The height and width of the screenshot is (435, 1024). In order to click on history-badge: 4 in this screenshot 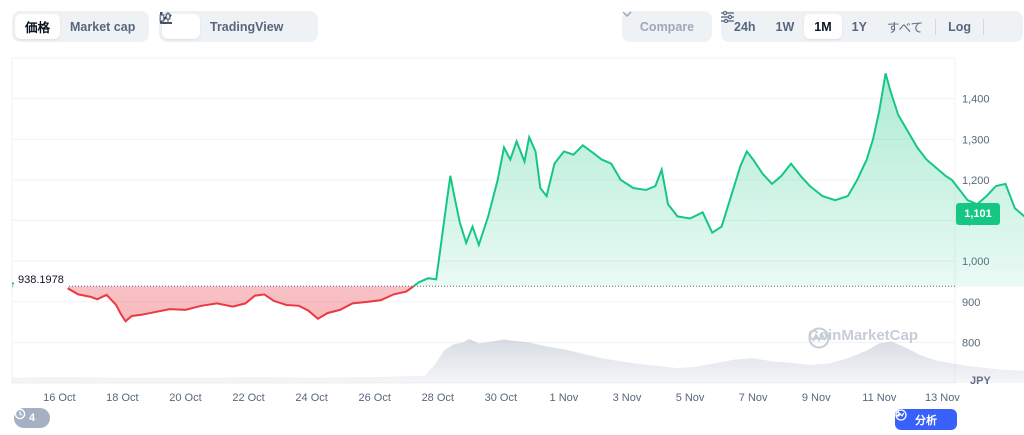, I will do `click(32, 418)`.